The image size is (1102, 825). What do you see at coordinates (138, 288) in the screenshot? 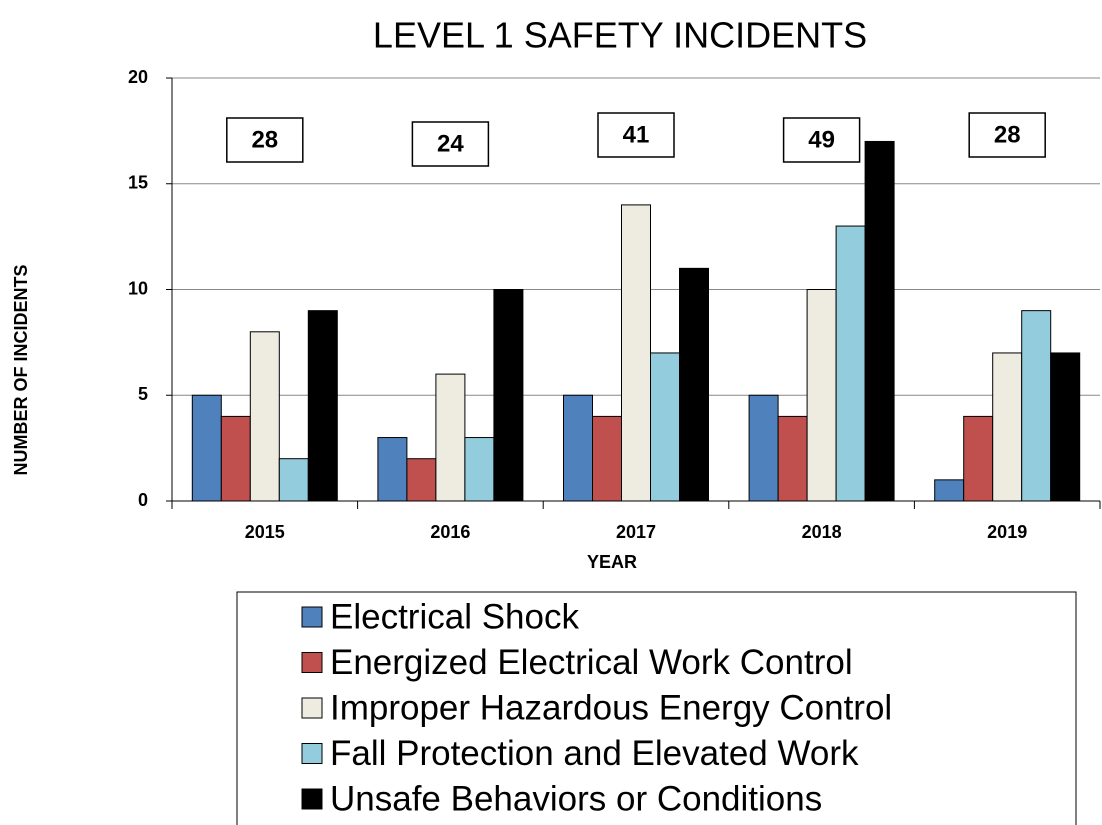
I see `y-tick-label: 10` at bounding box center [138, 288].